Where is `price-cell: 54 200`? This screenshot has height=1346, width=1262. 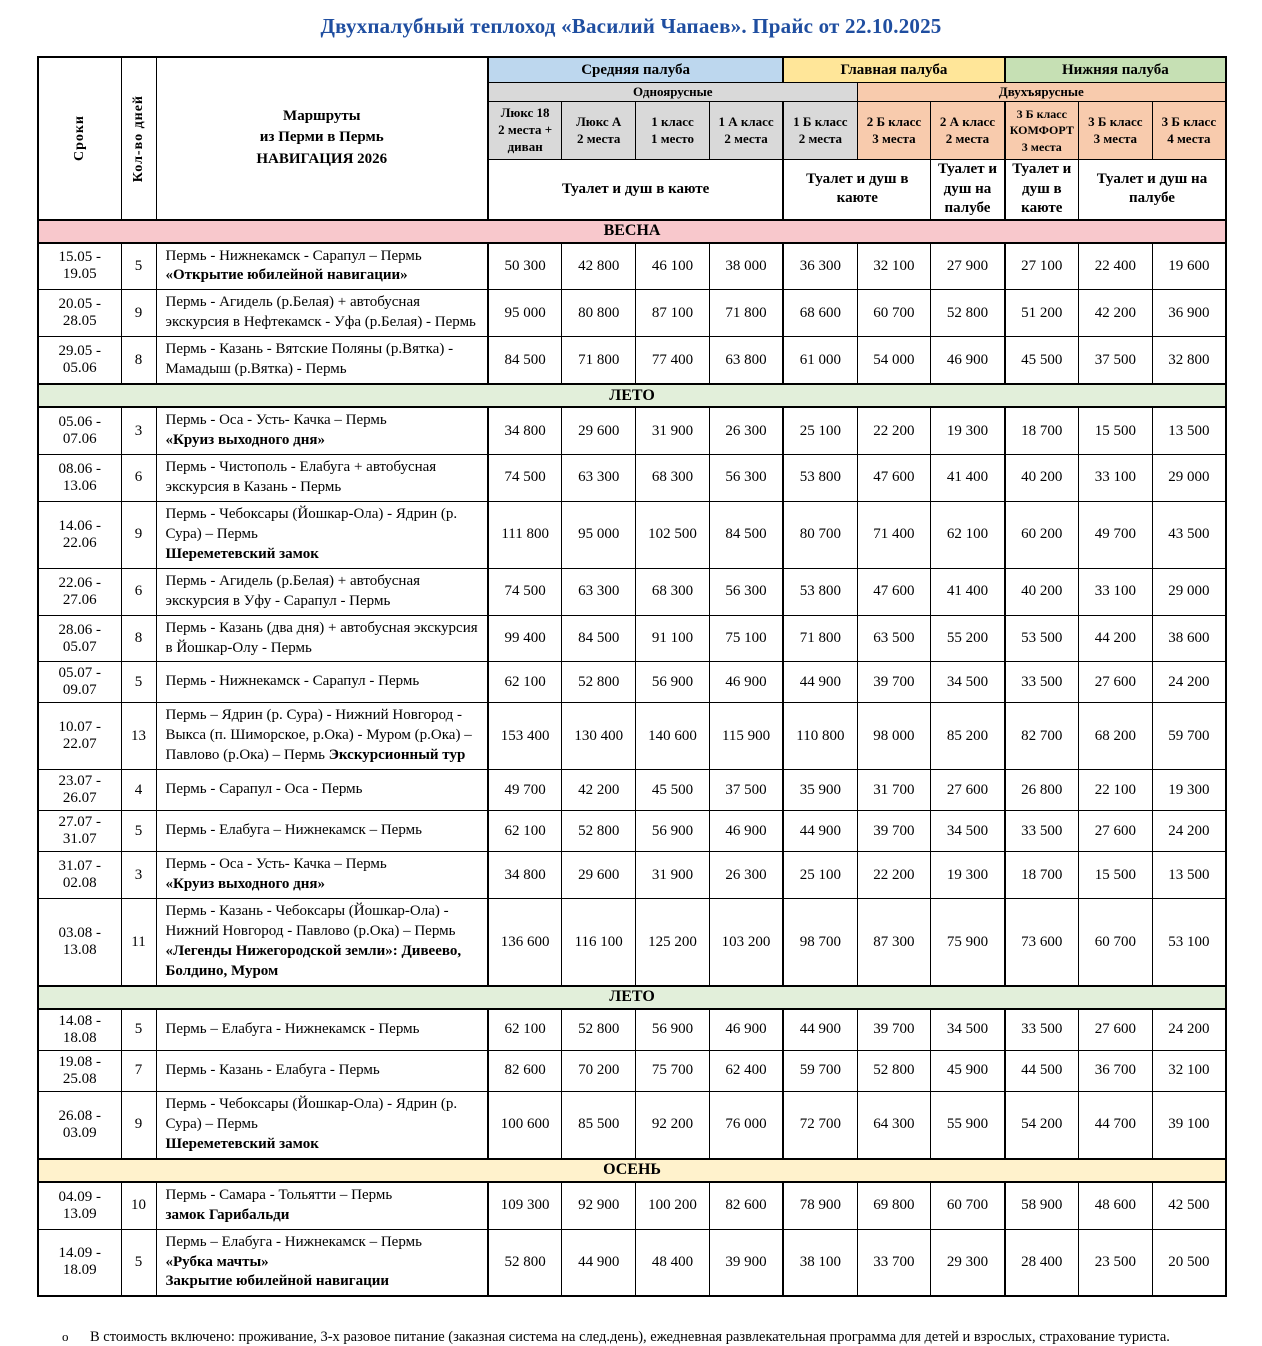
price-cell: 54 200 is located at coordinates (1041, 1125).